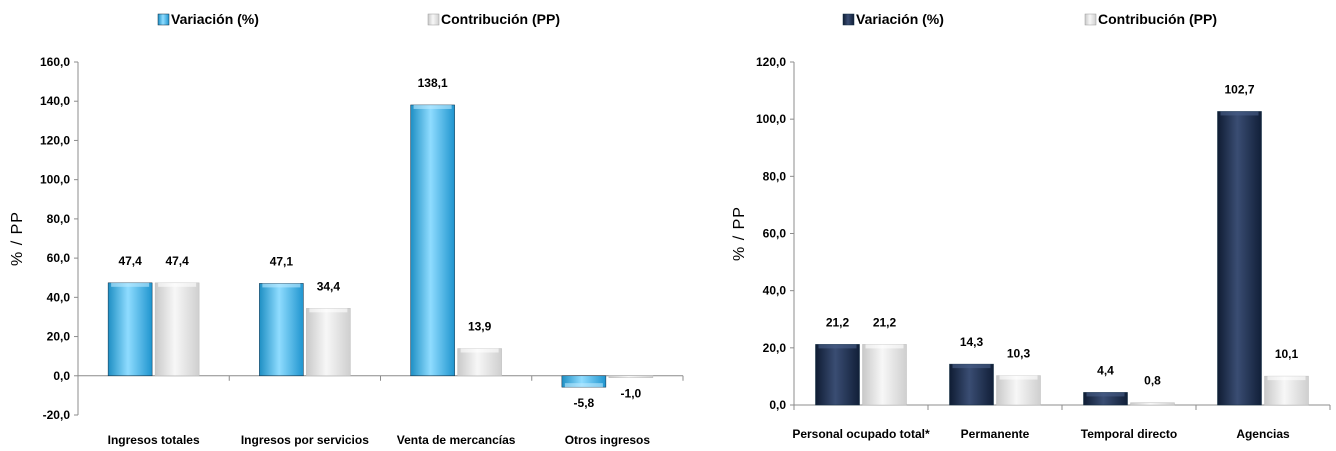 The image size is (1336, 451). What do you see at coordinates (282, 261) in the screenshot?
I see `data-label: 47,1` at bounding box center [282, 261].